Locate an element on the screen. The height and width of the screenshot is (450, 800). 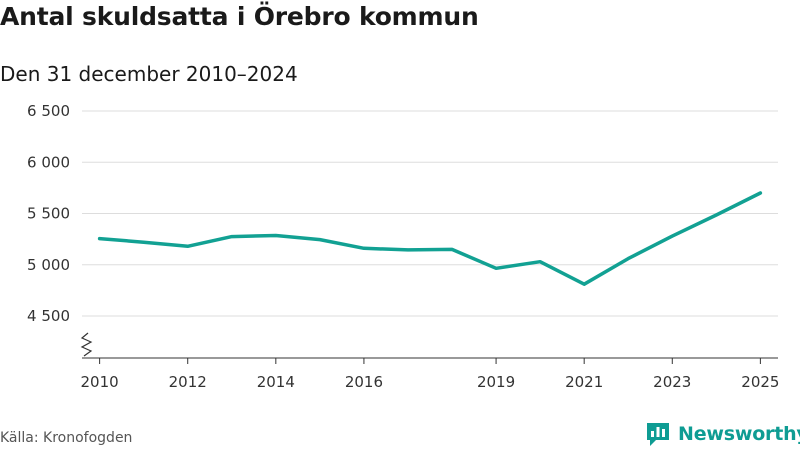
y-tick-label: 5 500 is located at coordinates (48, 214).